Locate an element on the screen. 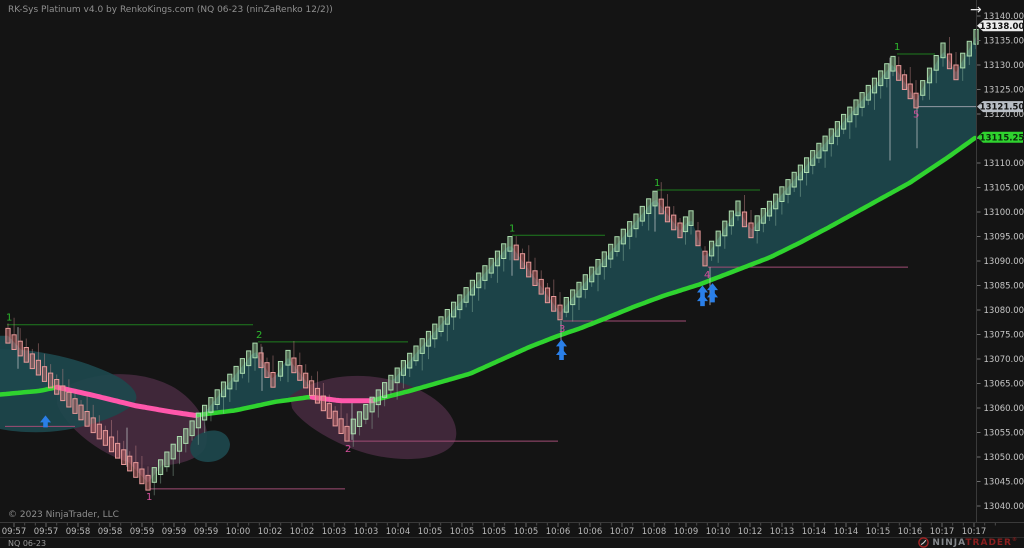  svg-text: 13065.00 is located at coordinates (1004, 385).